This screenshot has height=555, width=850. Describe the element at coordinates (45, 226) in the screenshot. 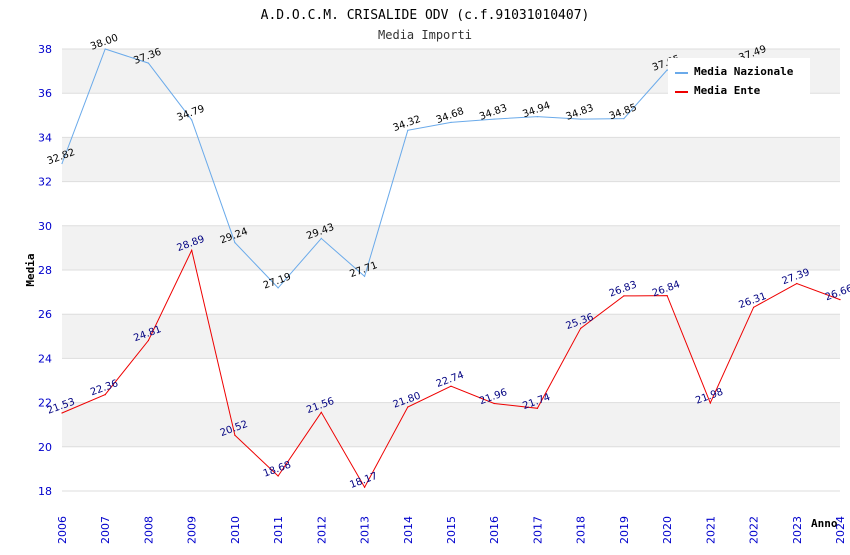

I see `y-tick-label: 30` at that location.